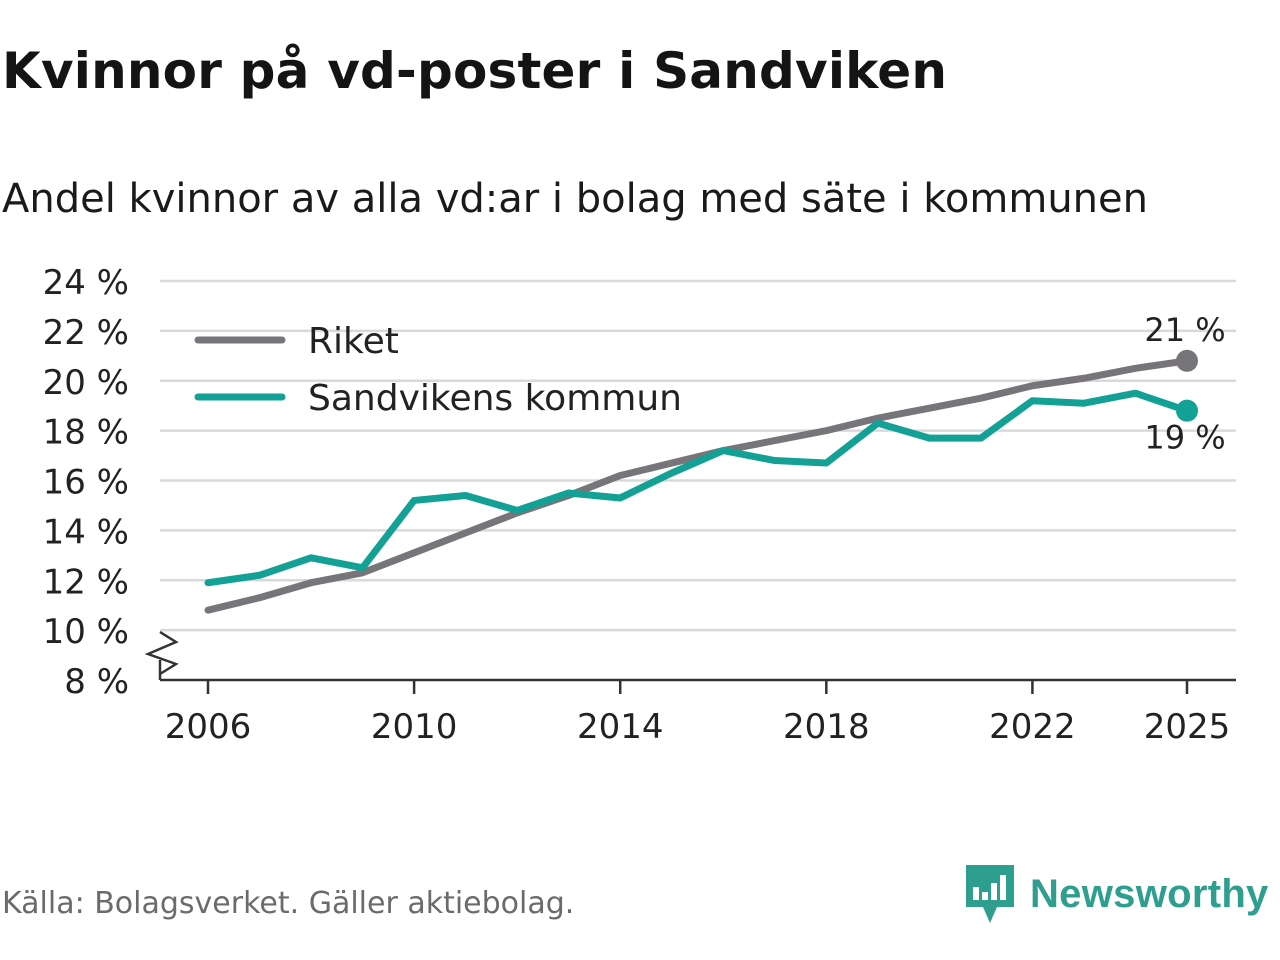 This screenshot has height=960, width=1280. Describe the element at coordinates (414, 727) in the screenshot. I see `x-tick-label: 2010` at that location.